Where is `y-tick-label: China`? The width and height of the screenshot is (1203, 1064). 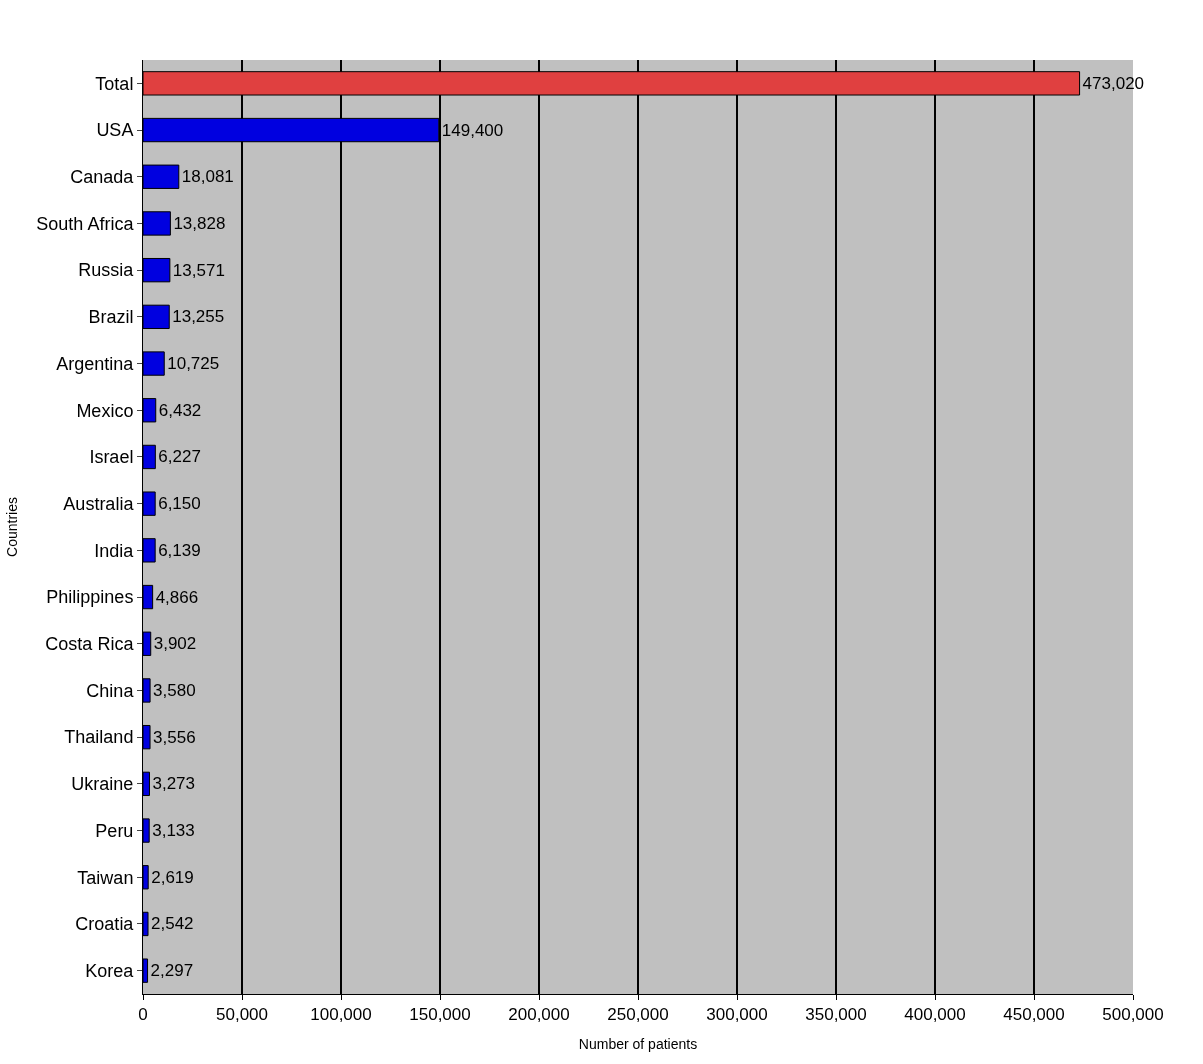 y-tick-label: China is located at coordinates (110, 690).